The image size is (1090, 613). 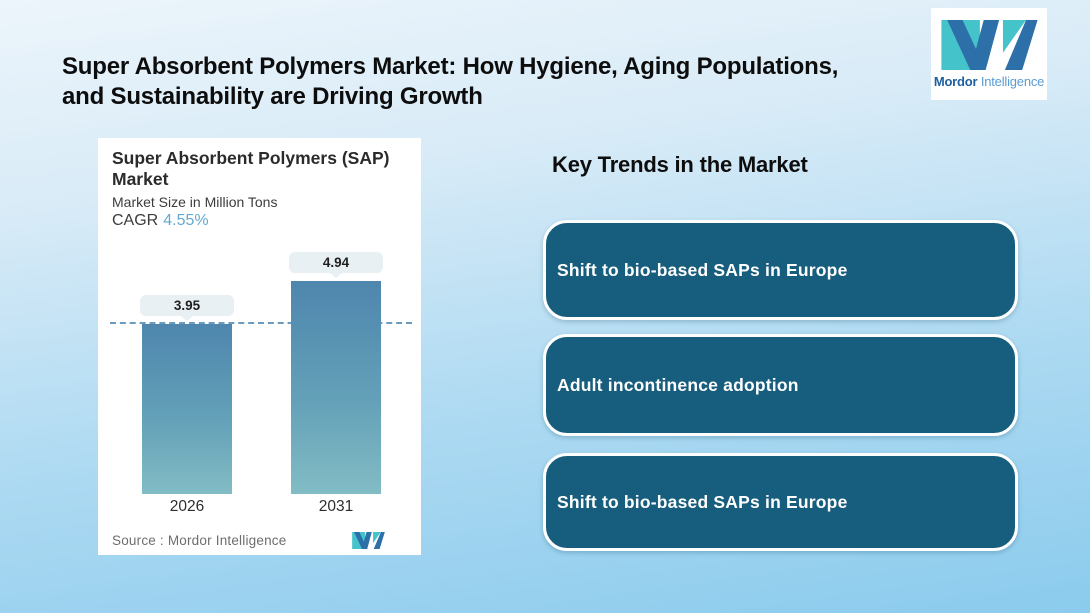 I want to click on trend-card-2: Adult incontinence adoption, so click(x=780, y=385).